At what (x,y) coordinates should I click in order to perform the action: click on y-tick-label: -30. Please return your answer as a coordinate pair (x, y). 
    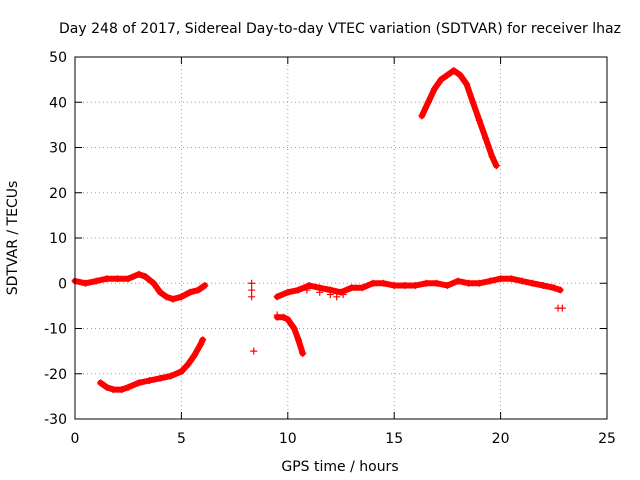
    Looking at the image, I should click on (55, 420).